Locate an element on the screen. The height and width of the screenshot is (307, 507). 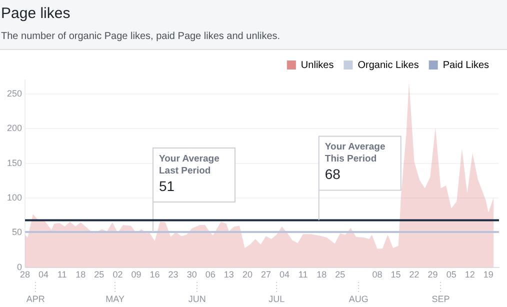
y-tick-label: 50 is located at coordinates (17, 232).